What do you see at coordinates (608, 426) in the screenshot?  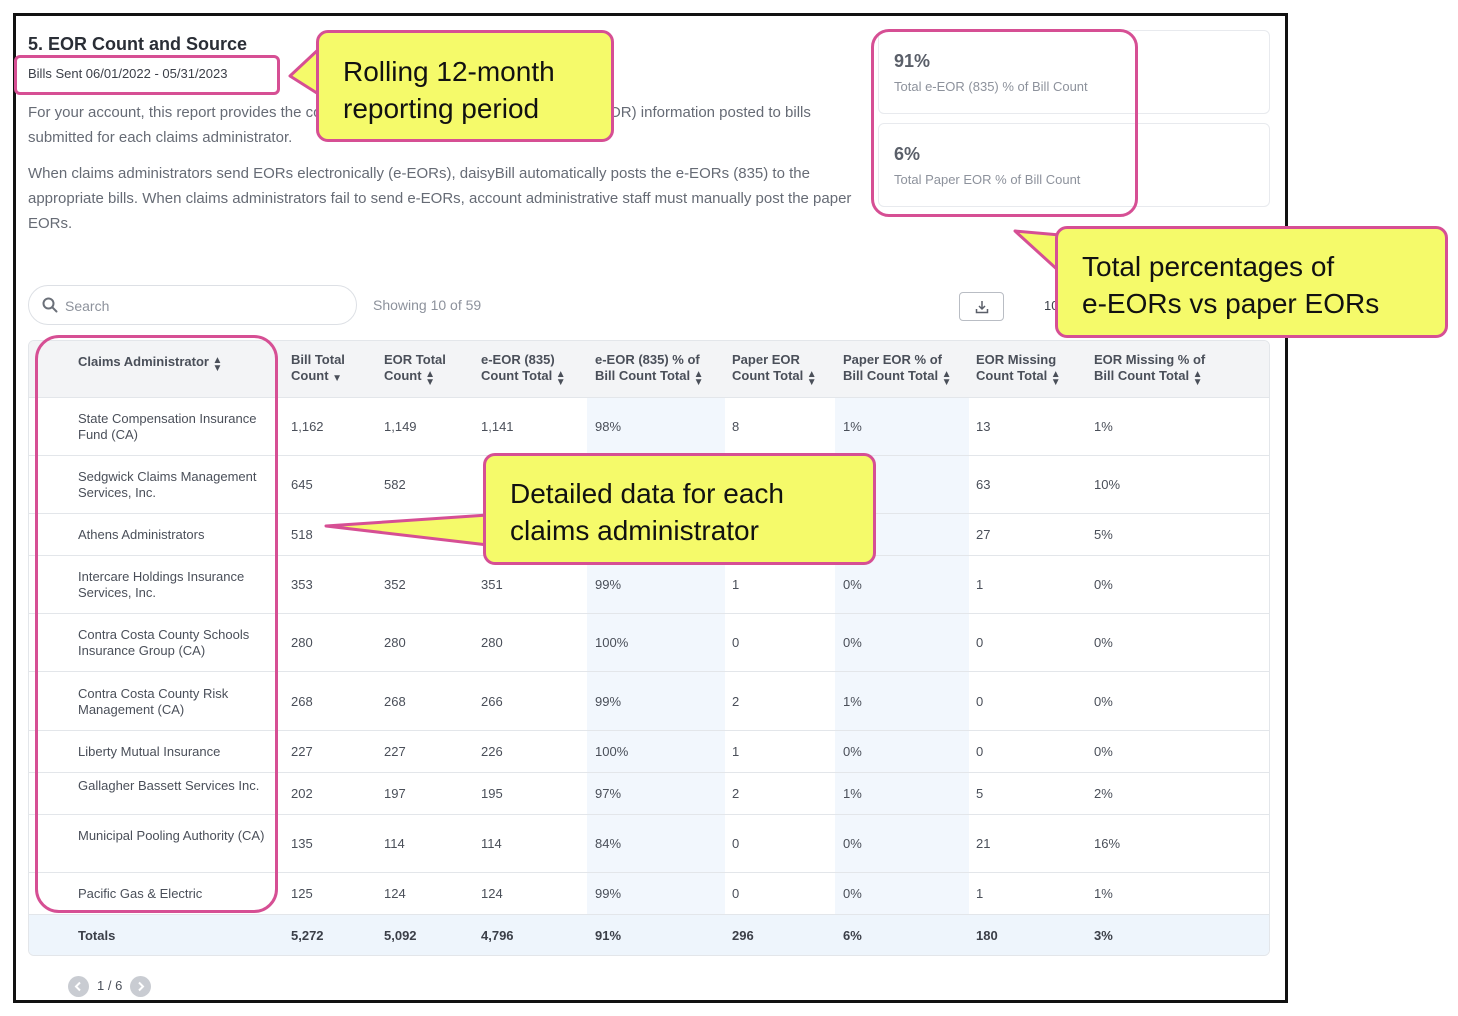 I see `table-cell: 98%` at bounding box center [608, 426].